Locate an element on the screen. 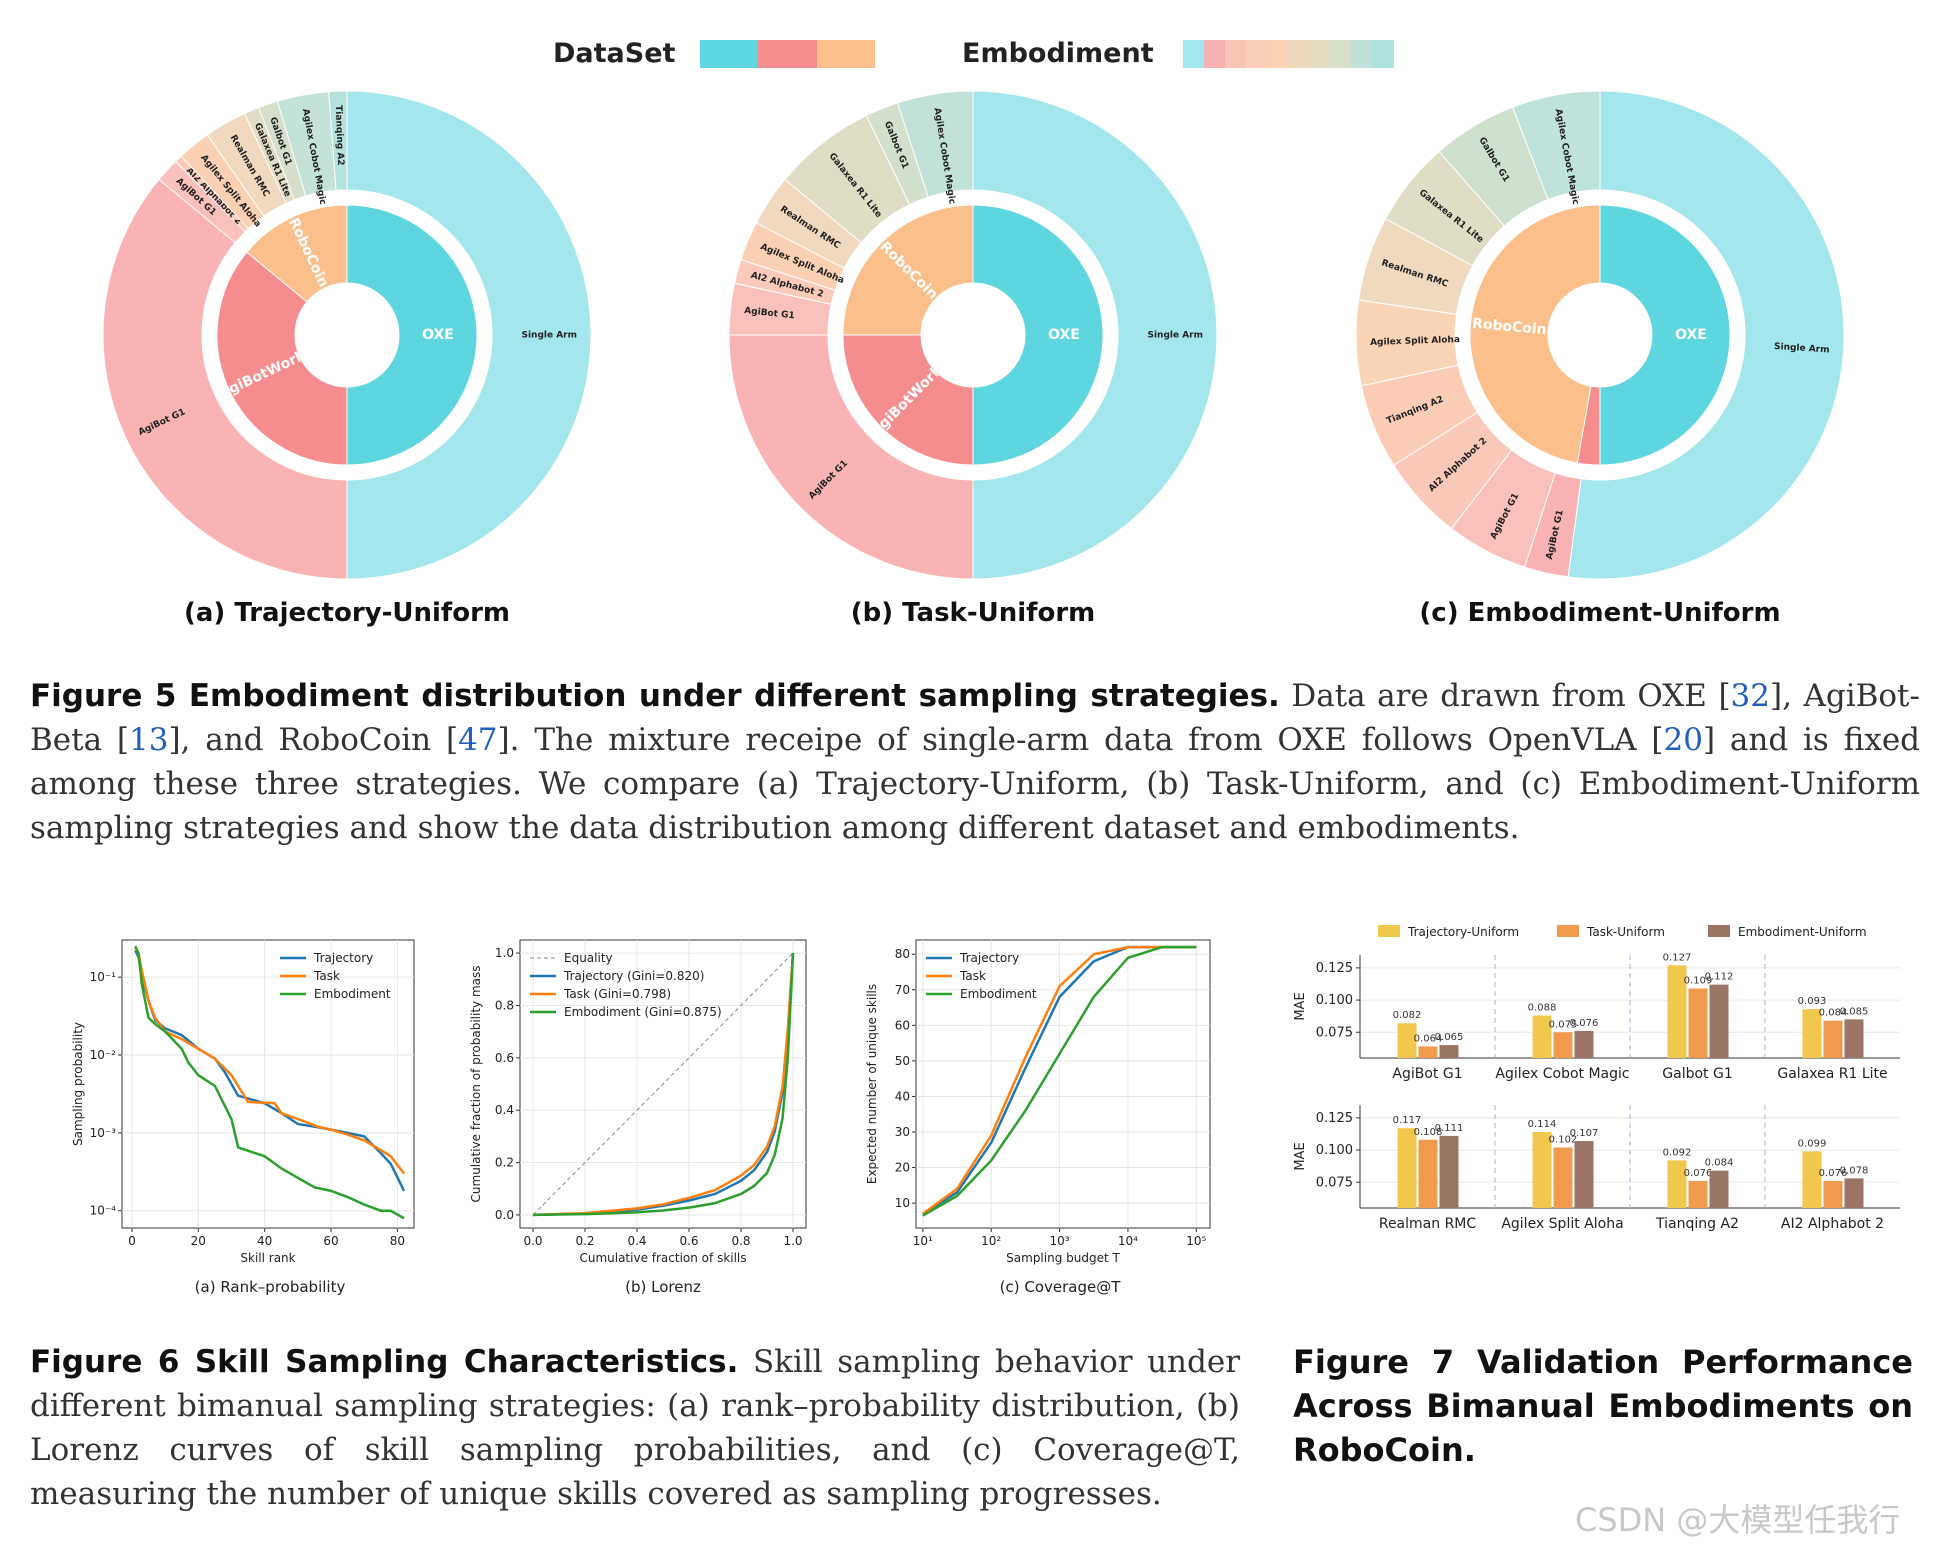 The image size is (1953, 1547). category-label: Agilex Split Aloha is located at coordinates (1562, 1224).